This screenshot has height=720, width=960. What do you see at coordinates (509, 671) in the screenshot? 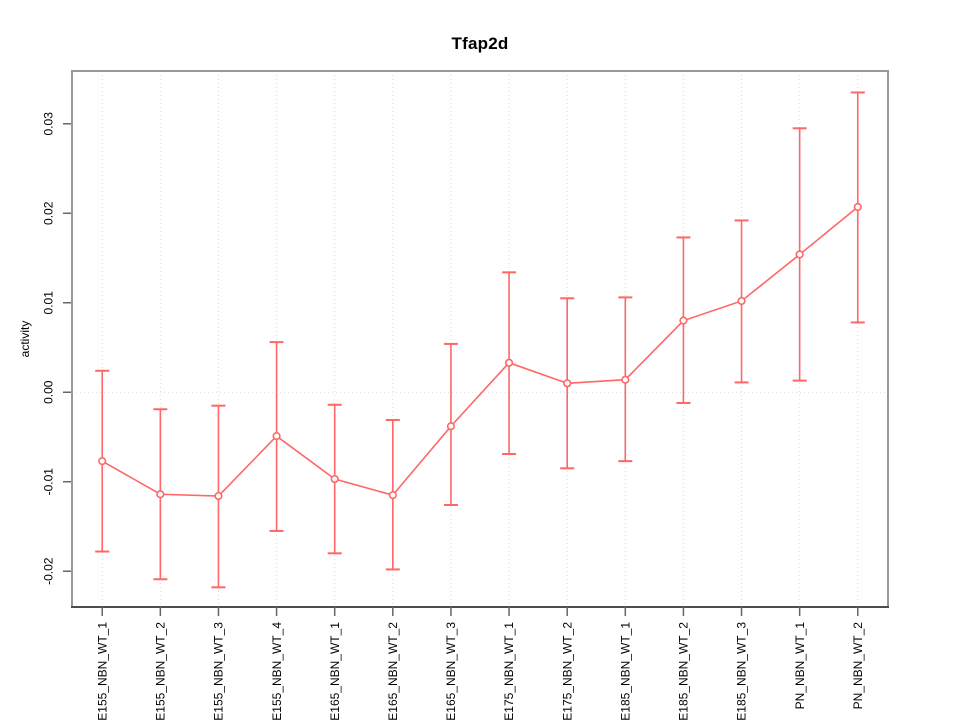
I see `x-tick-label: E175_NBN_WT_1` at bounding box center [509, 671].